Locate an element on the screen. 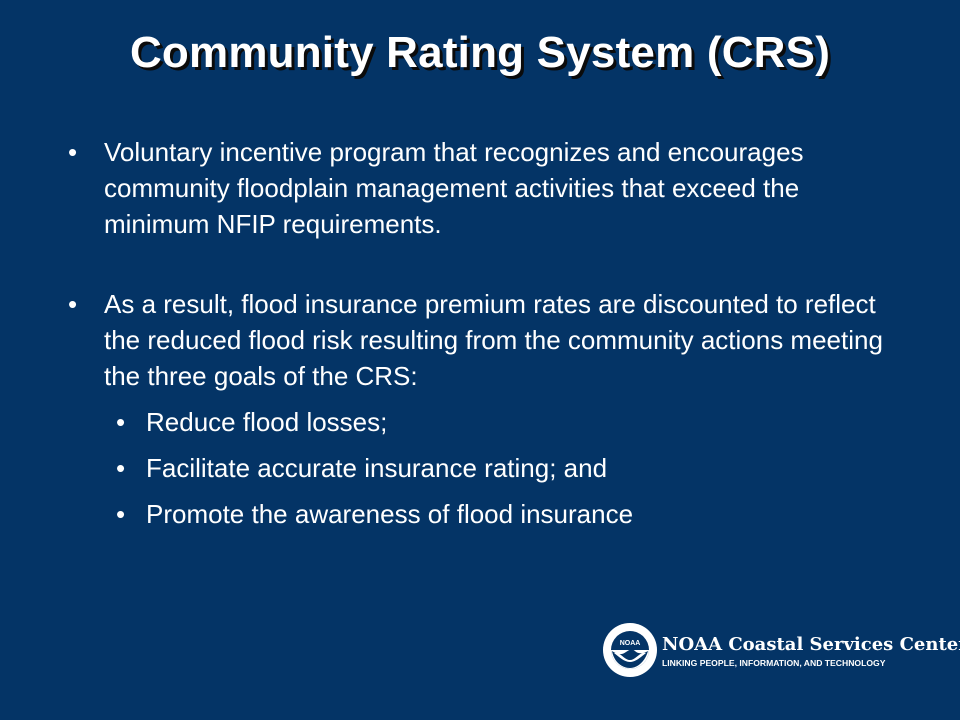  sub-bullet-item: • Reduce flood losses; is located at coordinates (483, 422).